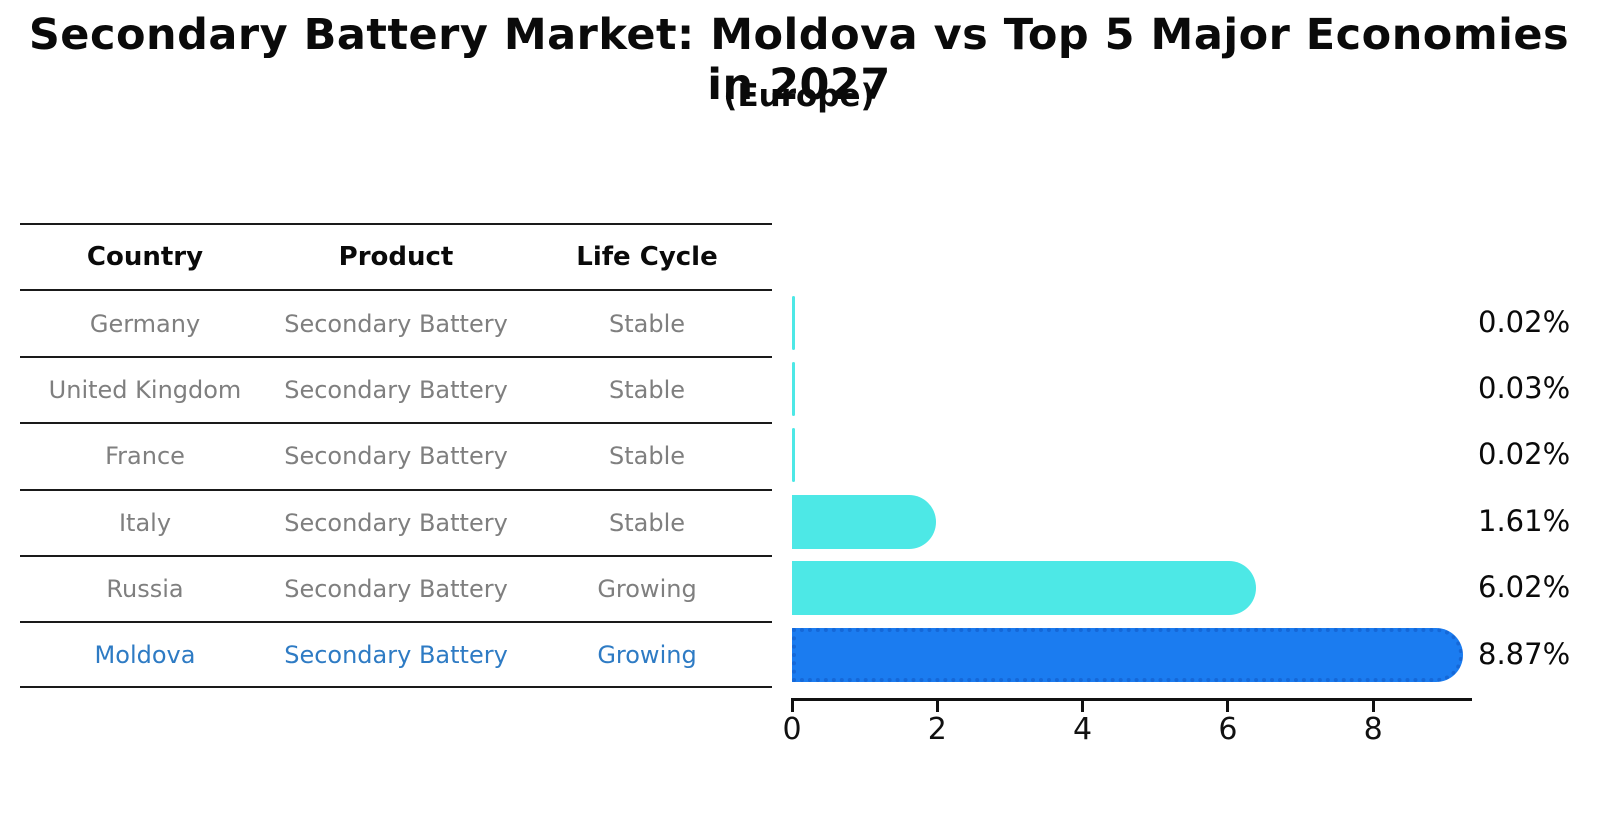 The image size is (1598, 823). I want to click on x-axis-line, so click(1132, 699).